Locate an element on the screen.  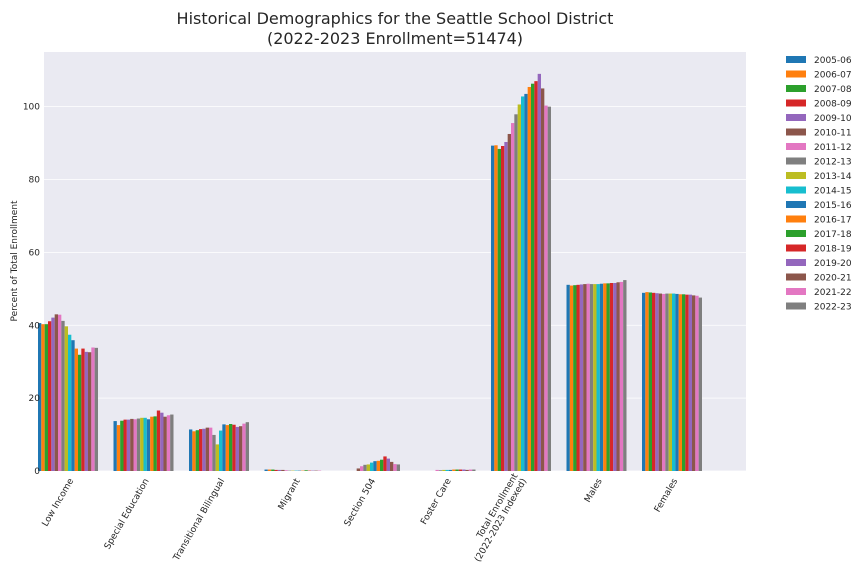
y-tick-label: 100 is located at coordinates (31, 108).